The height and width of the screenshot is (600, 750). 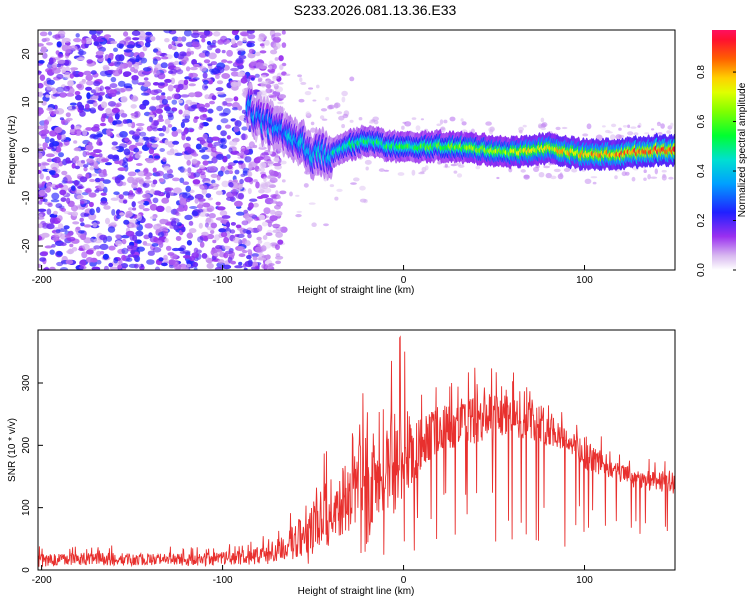 I want to click on x-tick-label: -100, so click(x=223, y=580).